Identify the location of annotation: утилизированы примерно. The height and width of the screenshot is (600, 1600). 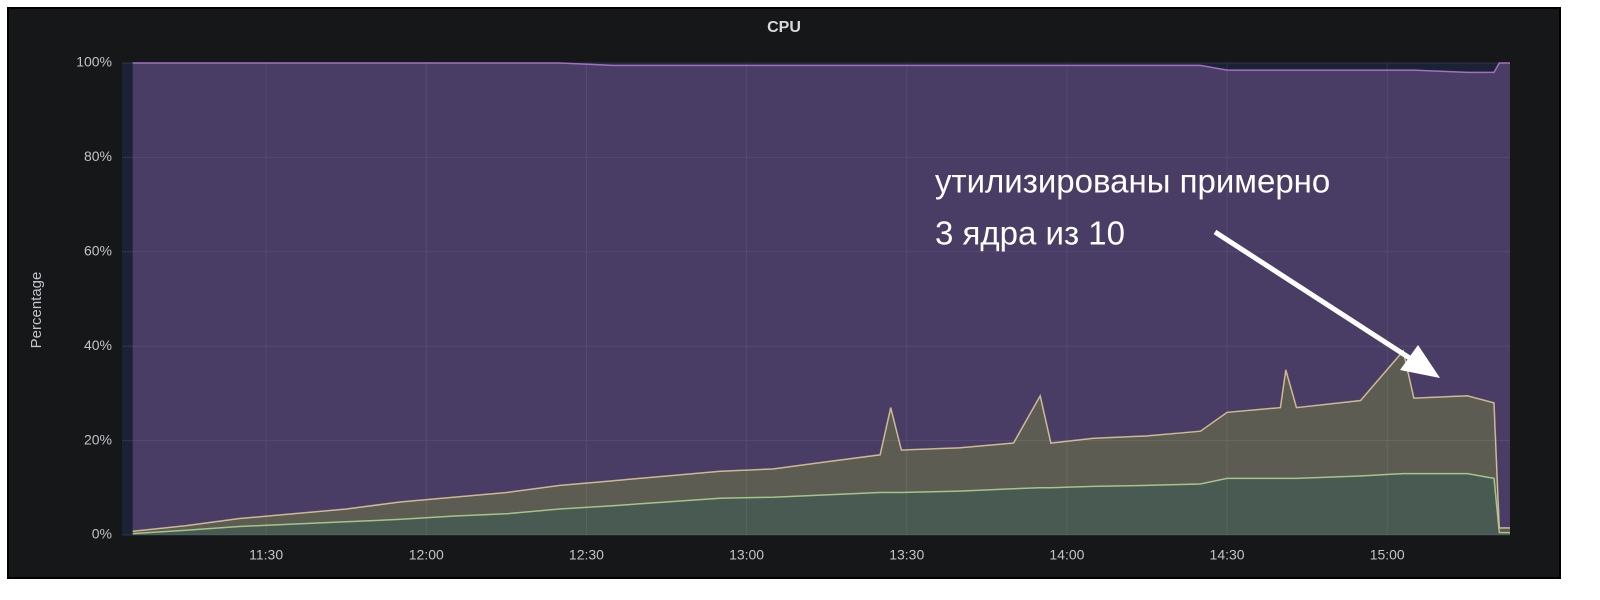
(1132, 181).